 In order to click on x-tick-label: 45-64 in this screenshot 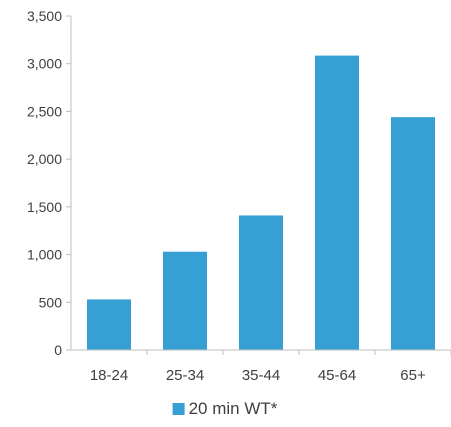, I will do `click(337, 375)`.